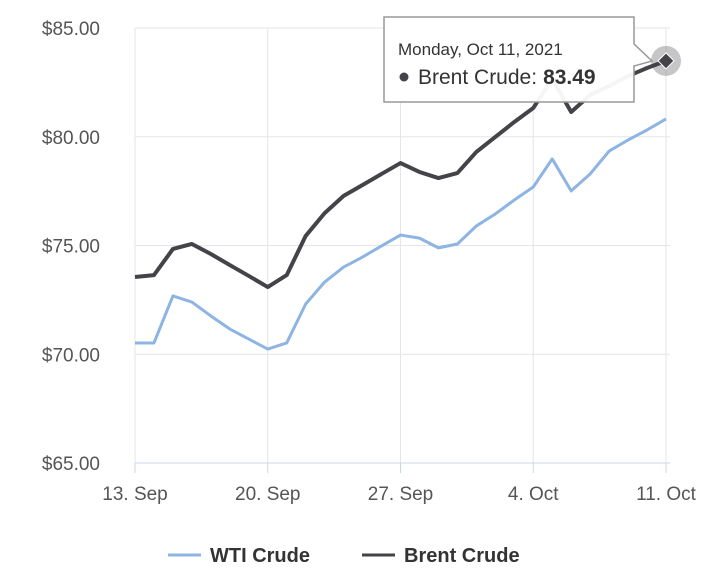 The width and height of the screenshot is (716, 582). I want to click on y-tick-label: $70.00, so click(71, 355).